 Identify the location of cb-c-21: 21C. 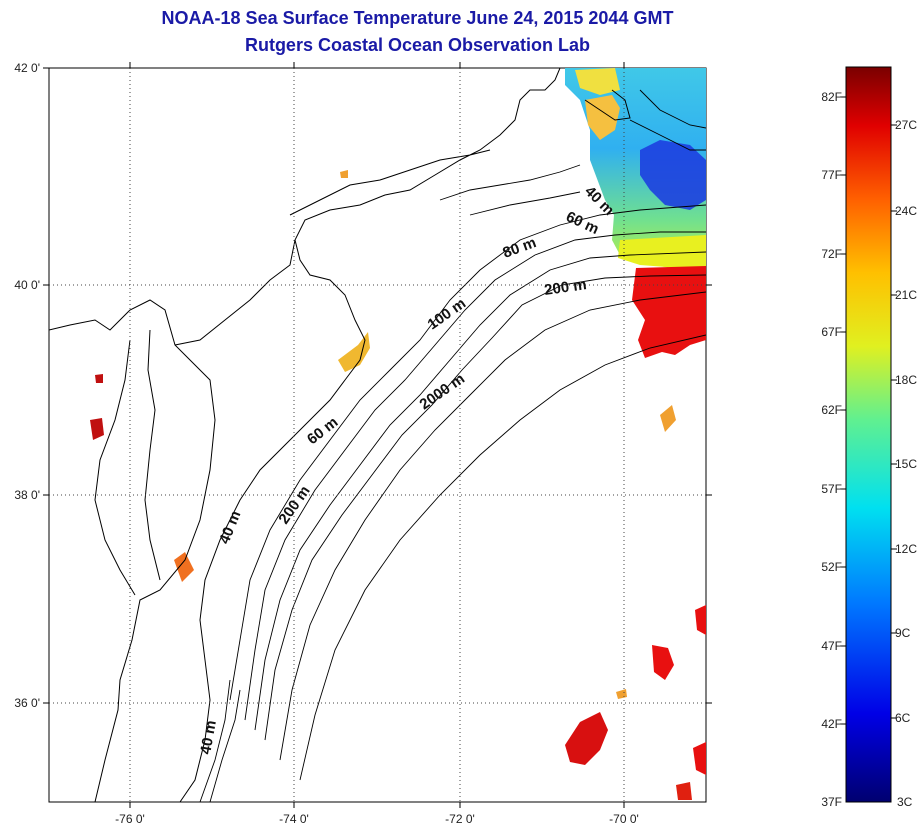
(906, 295).